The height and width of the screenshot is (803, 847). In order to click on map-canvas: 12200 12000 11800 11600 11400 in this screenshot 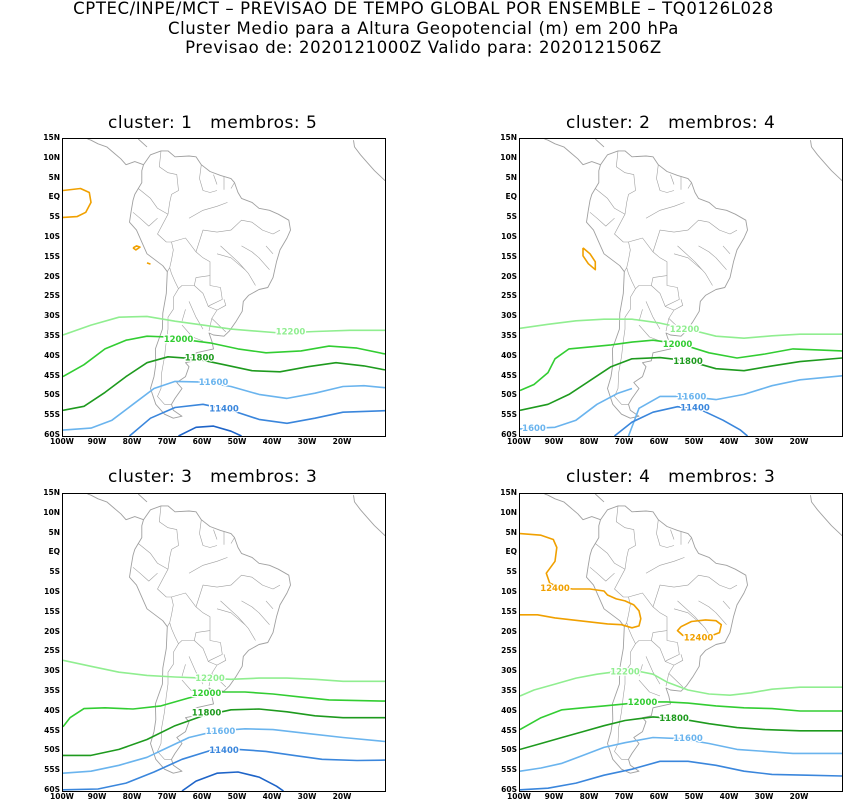, I will do `click(224, 287)`.